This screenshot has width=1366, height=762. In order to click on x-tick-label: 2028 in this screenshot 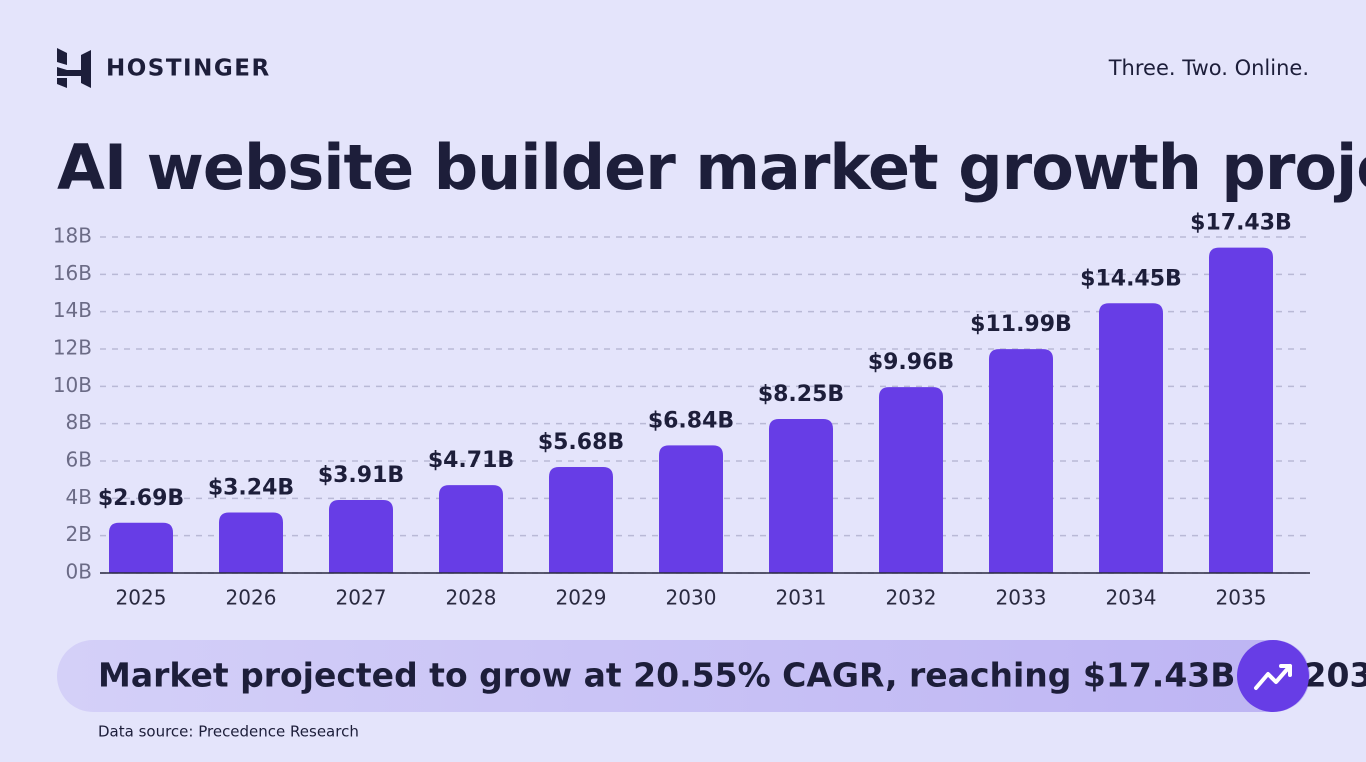, I will do `click(471, 598)`.